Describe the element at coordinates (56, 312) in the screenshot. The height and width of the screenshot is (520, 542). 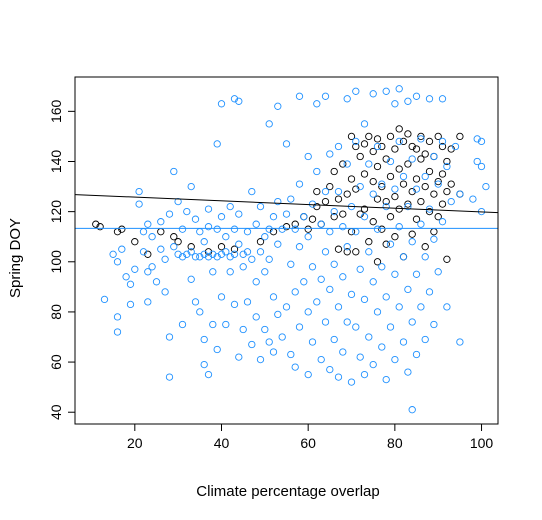
I see `y-tick-label: 80` at that location.